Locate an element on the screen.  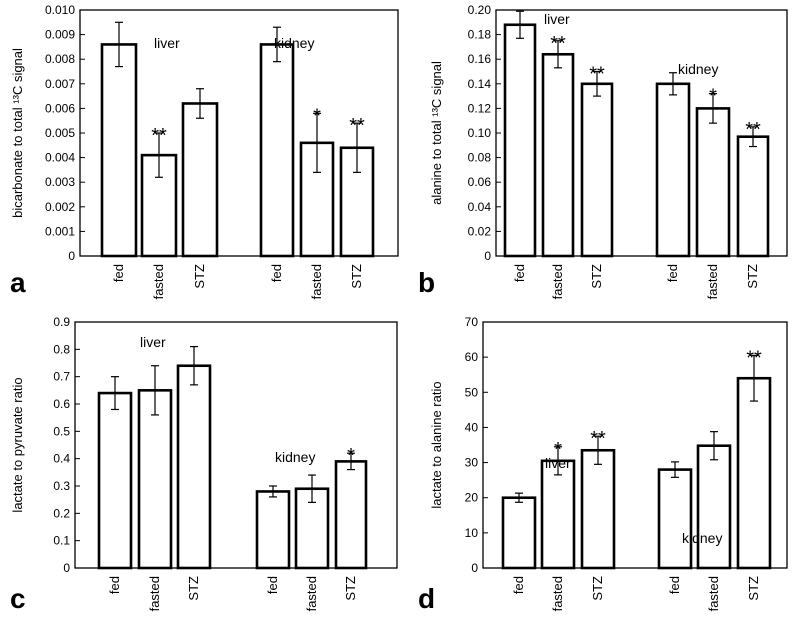
y-tick-label: 0.005 is located at coordinates (60, 133).